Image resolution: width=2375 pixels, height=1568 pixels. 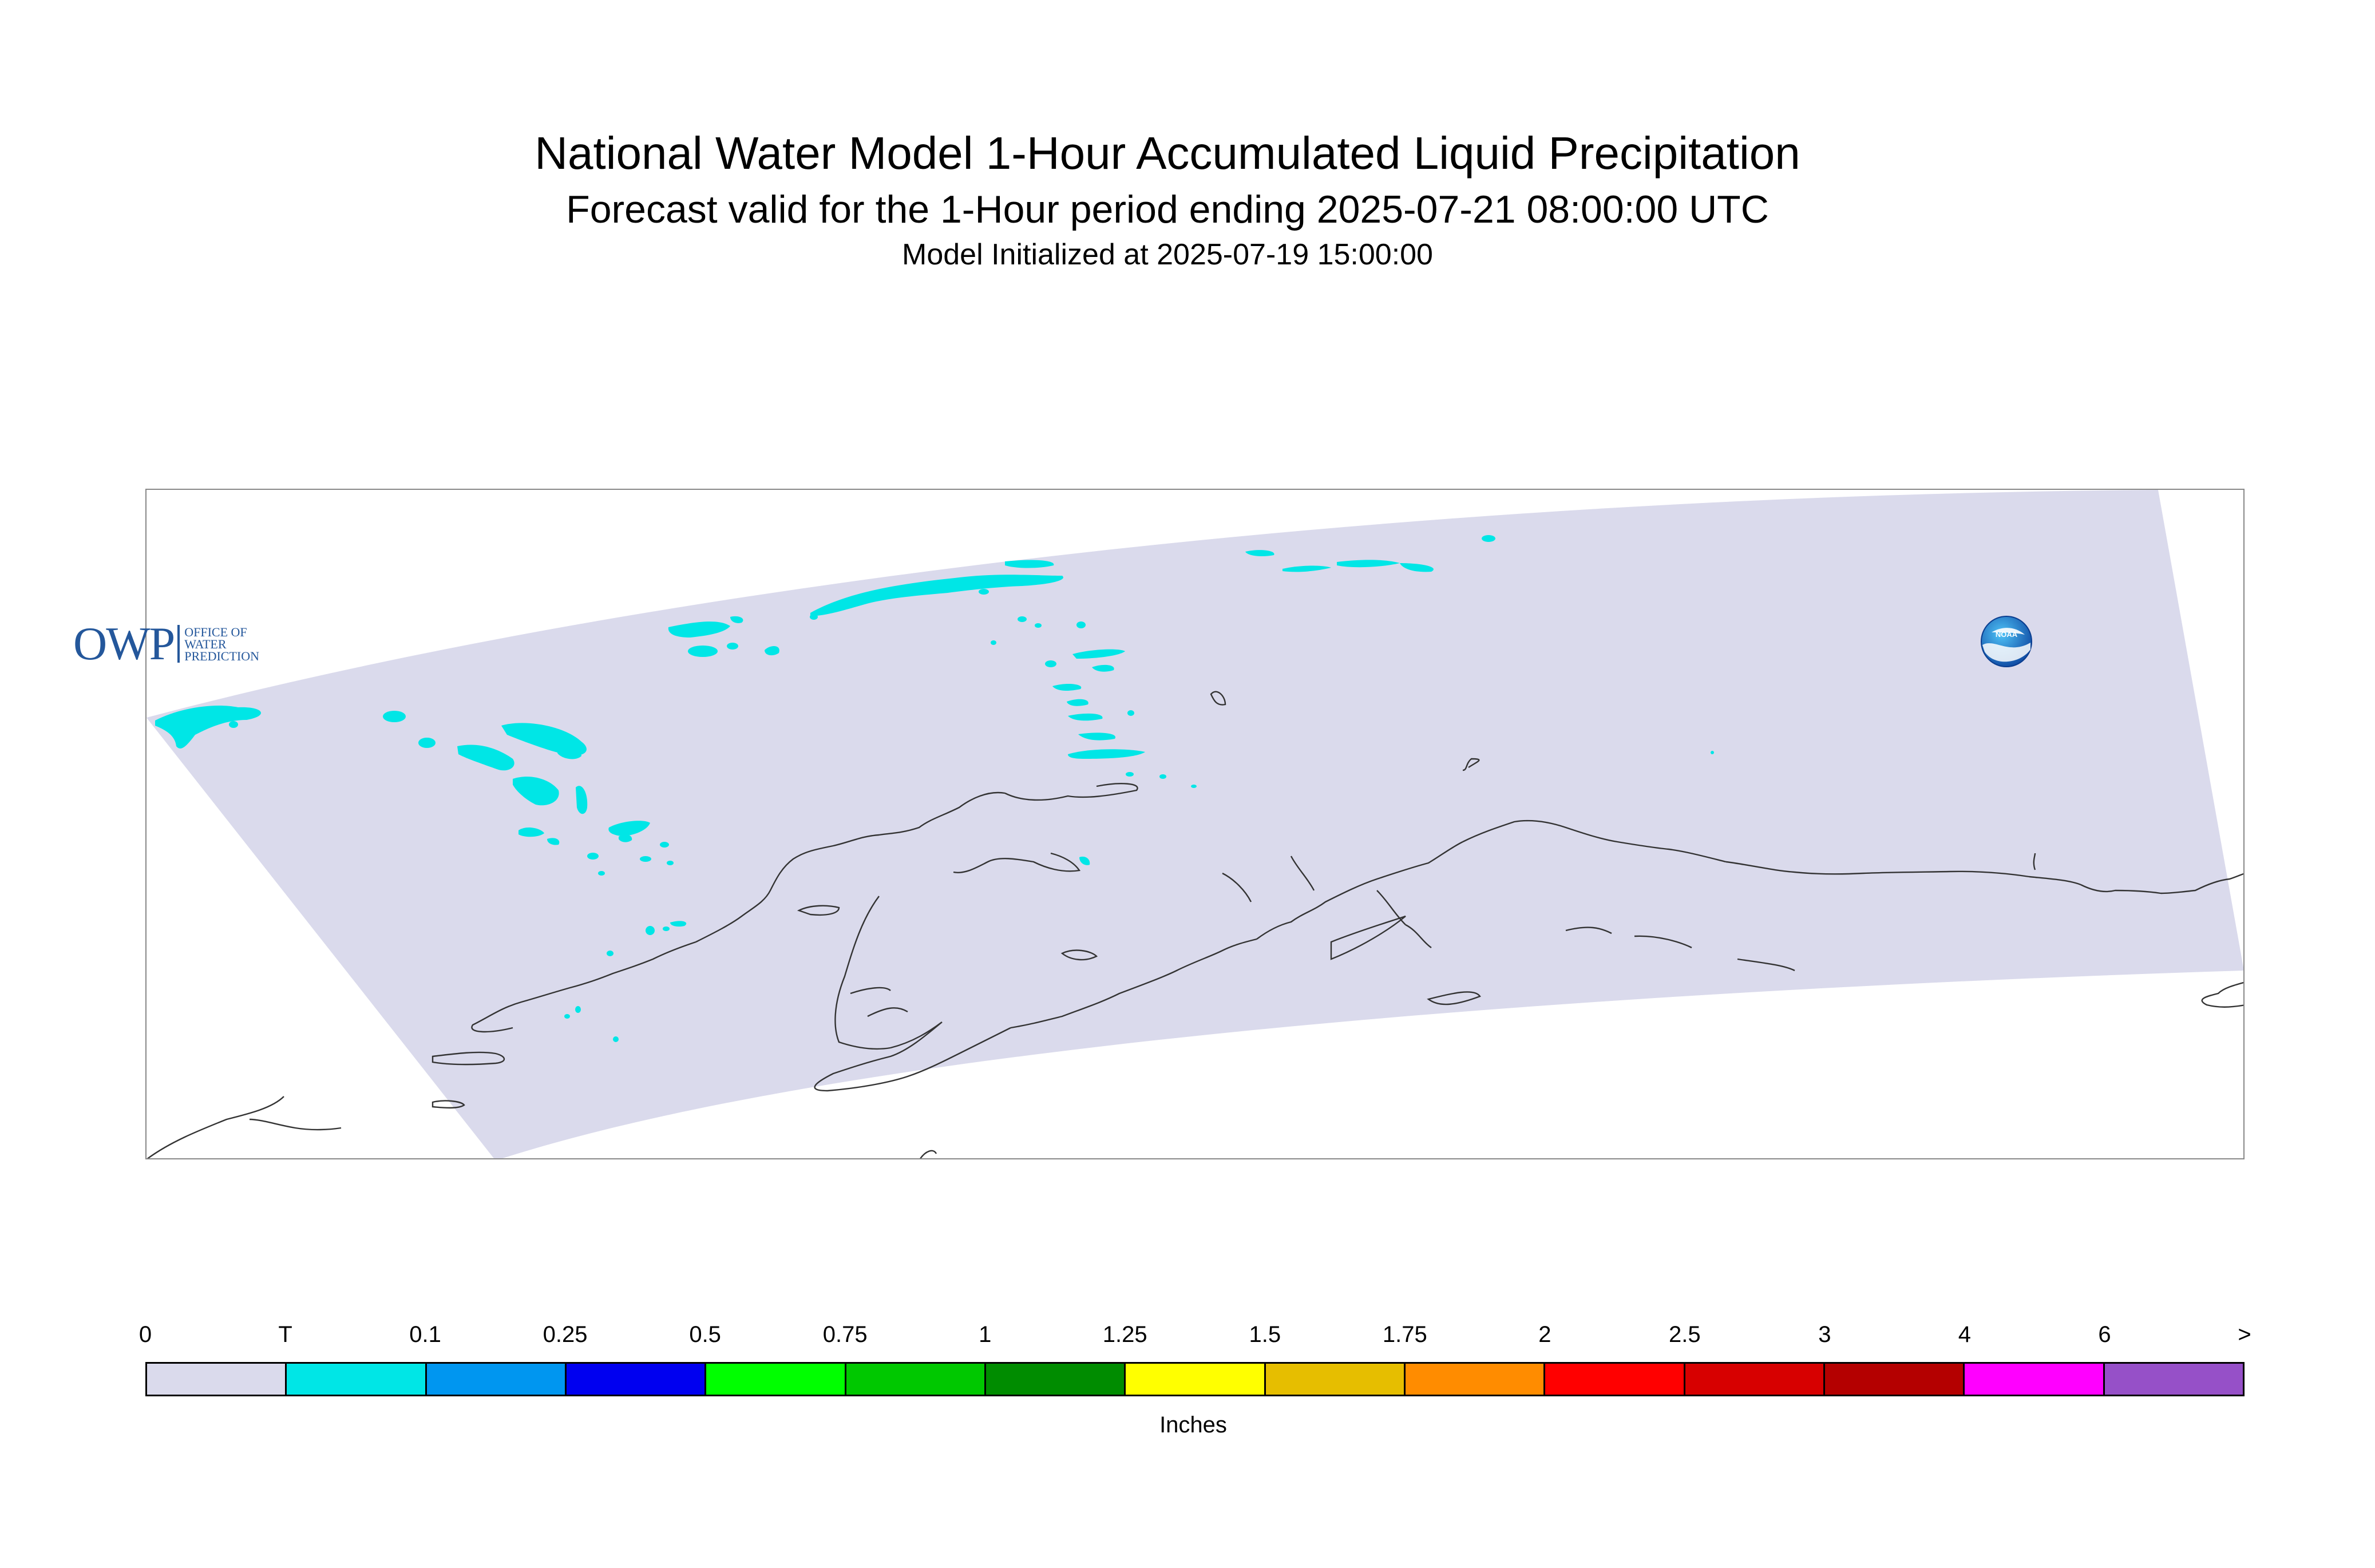 I want to click on legend-tick-label: 0, so click(x=145, y=1334).